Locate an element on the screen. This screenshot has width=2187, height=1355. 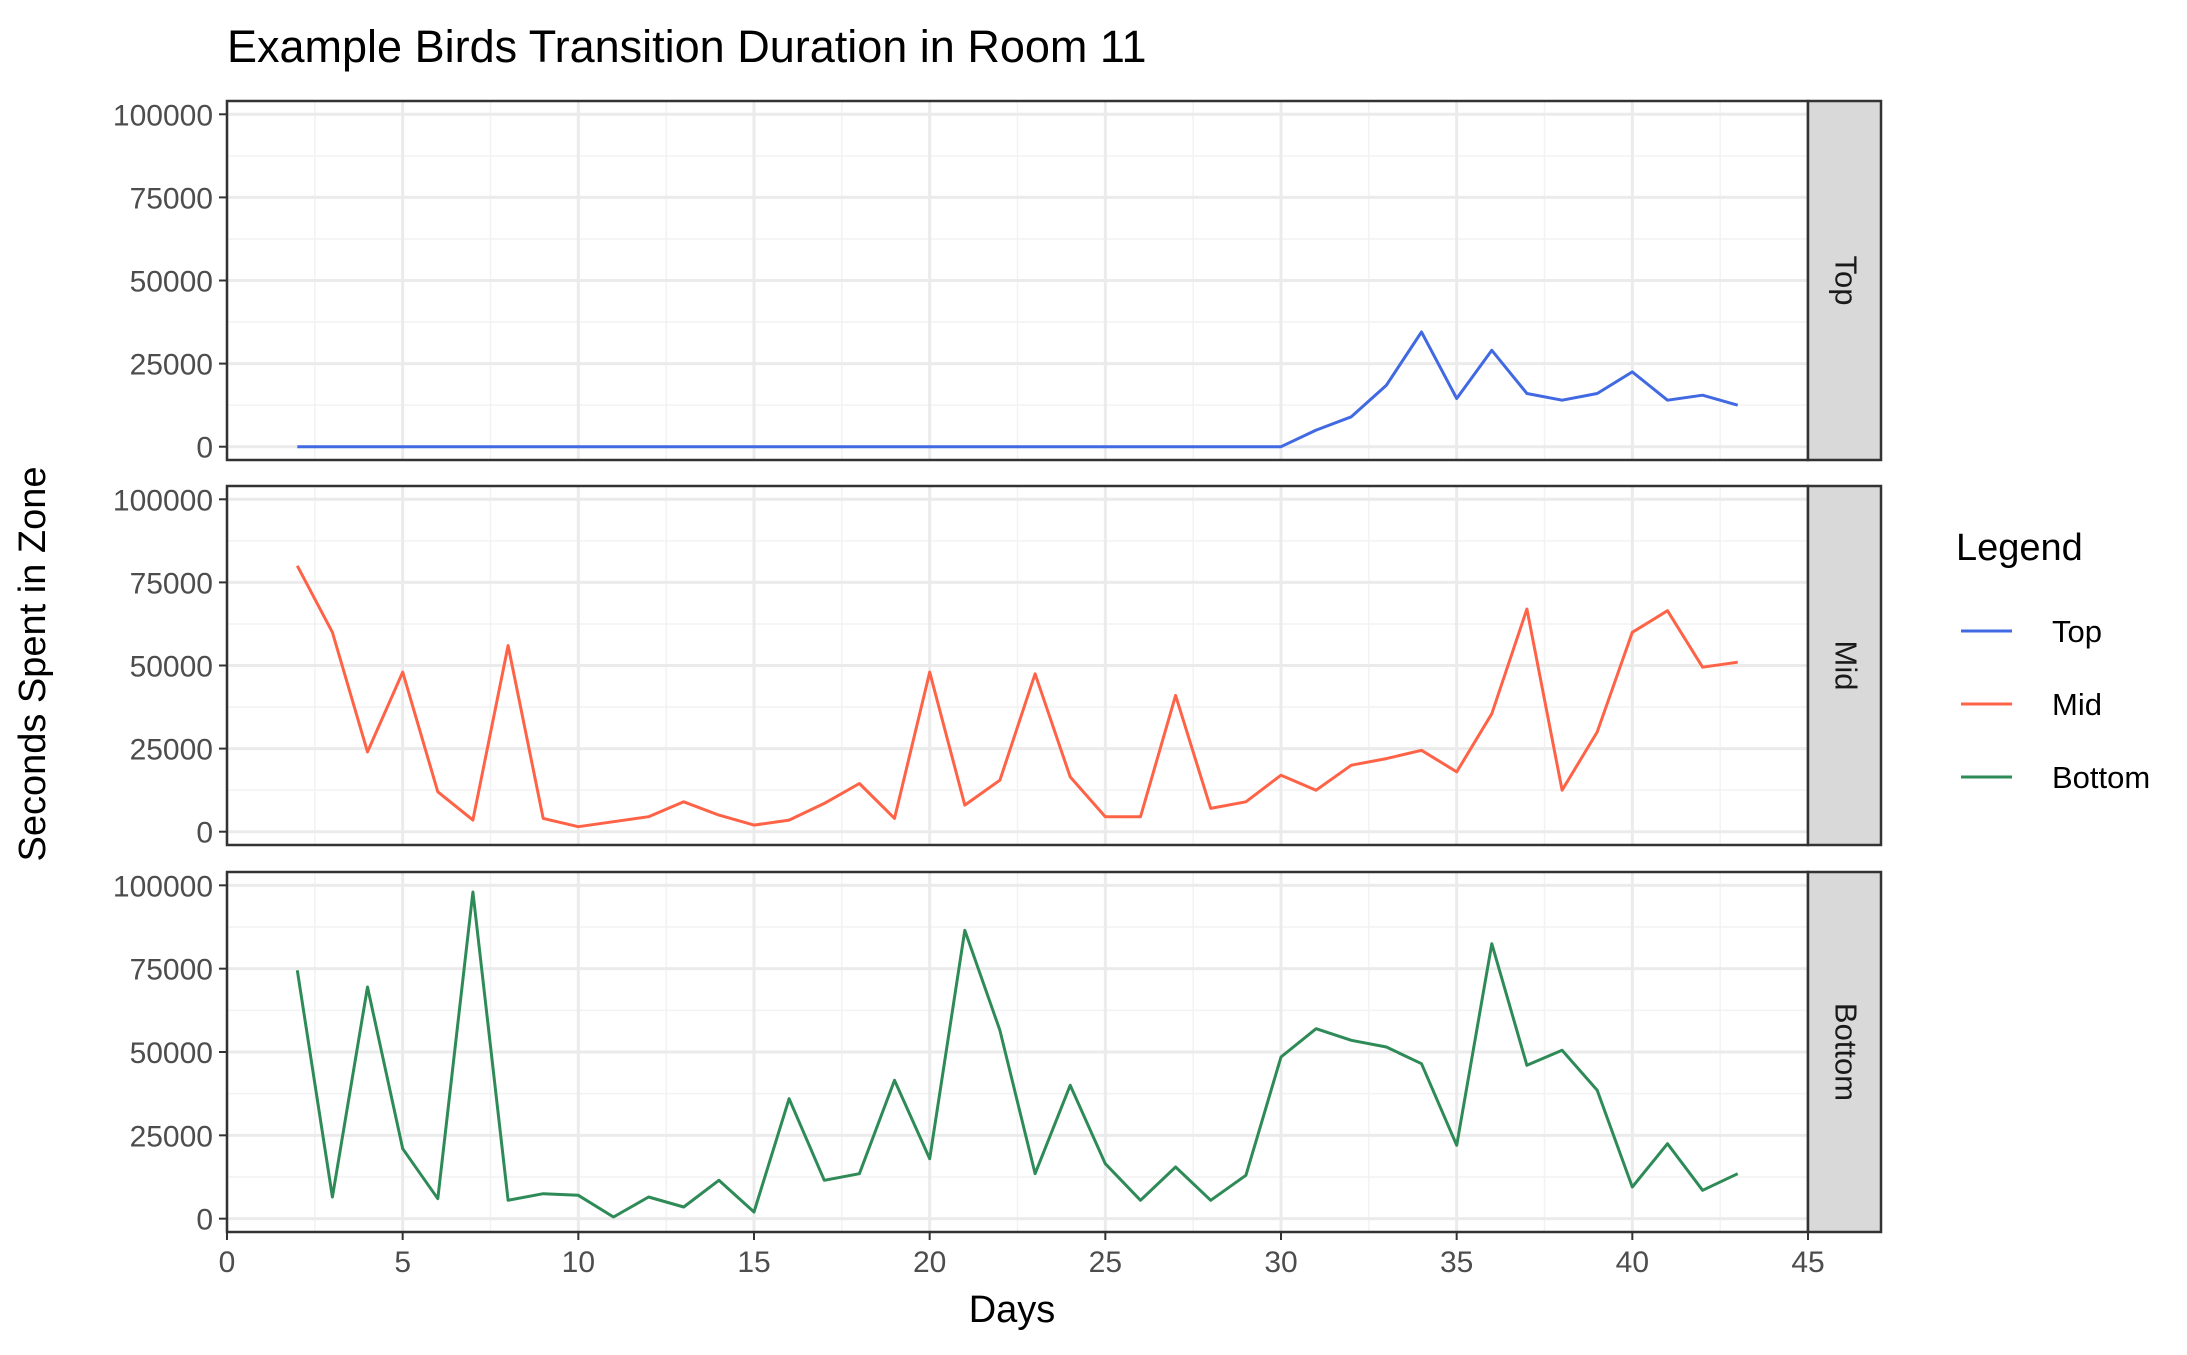
x-axis: 0 5 10 15 20 25 30 35 40 45 is located at coordinates (1022, 1255).